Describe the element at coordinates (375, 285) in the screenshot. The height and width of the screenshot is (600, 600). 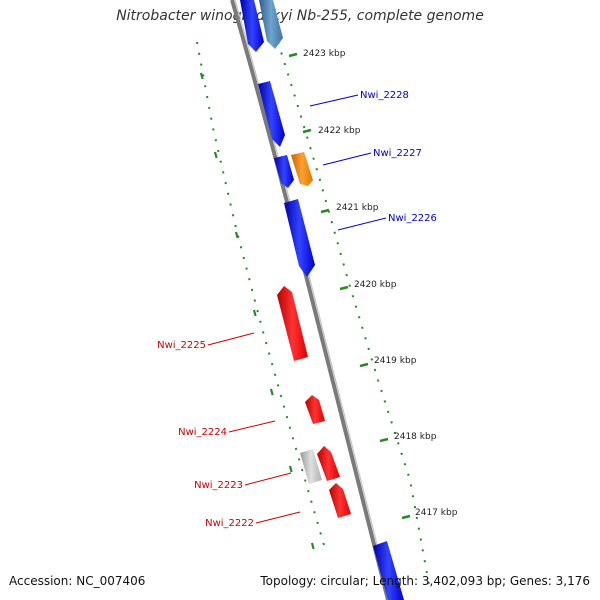
I see `tick-label-2420: 2420 kbp` at that location.